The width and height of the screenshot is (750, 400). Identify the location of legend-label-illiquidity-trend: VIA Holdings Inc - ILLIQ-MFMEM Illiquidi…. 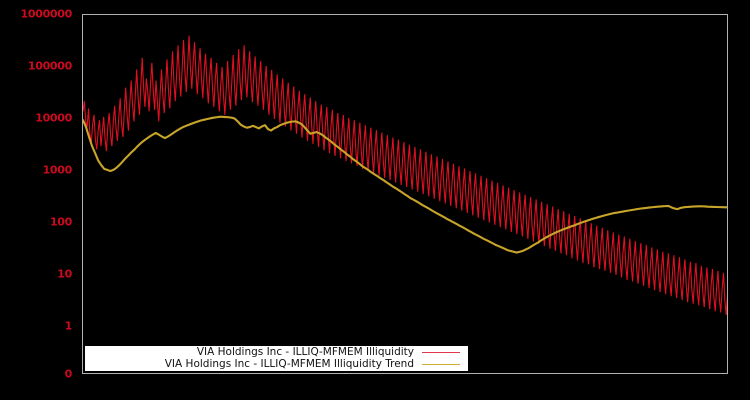
(289, 364).